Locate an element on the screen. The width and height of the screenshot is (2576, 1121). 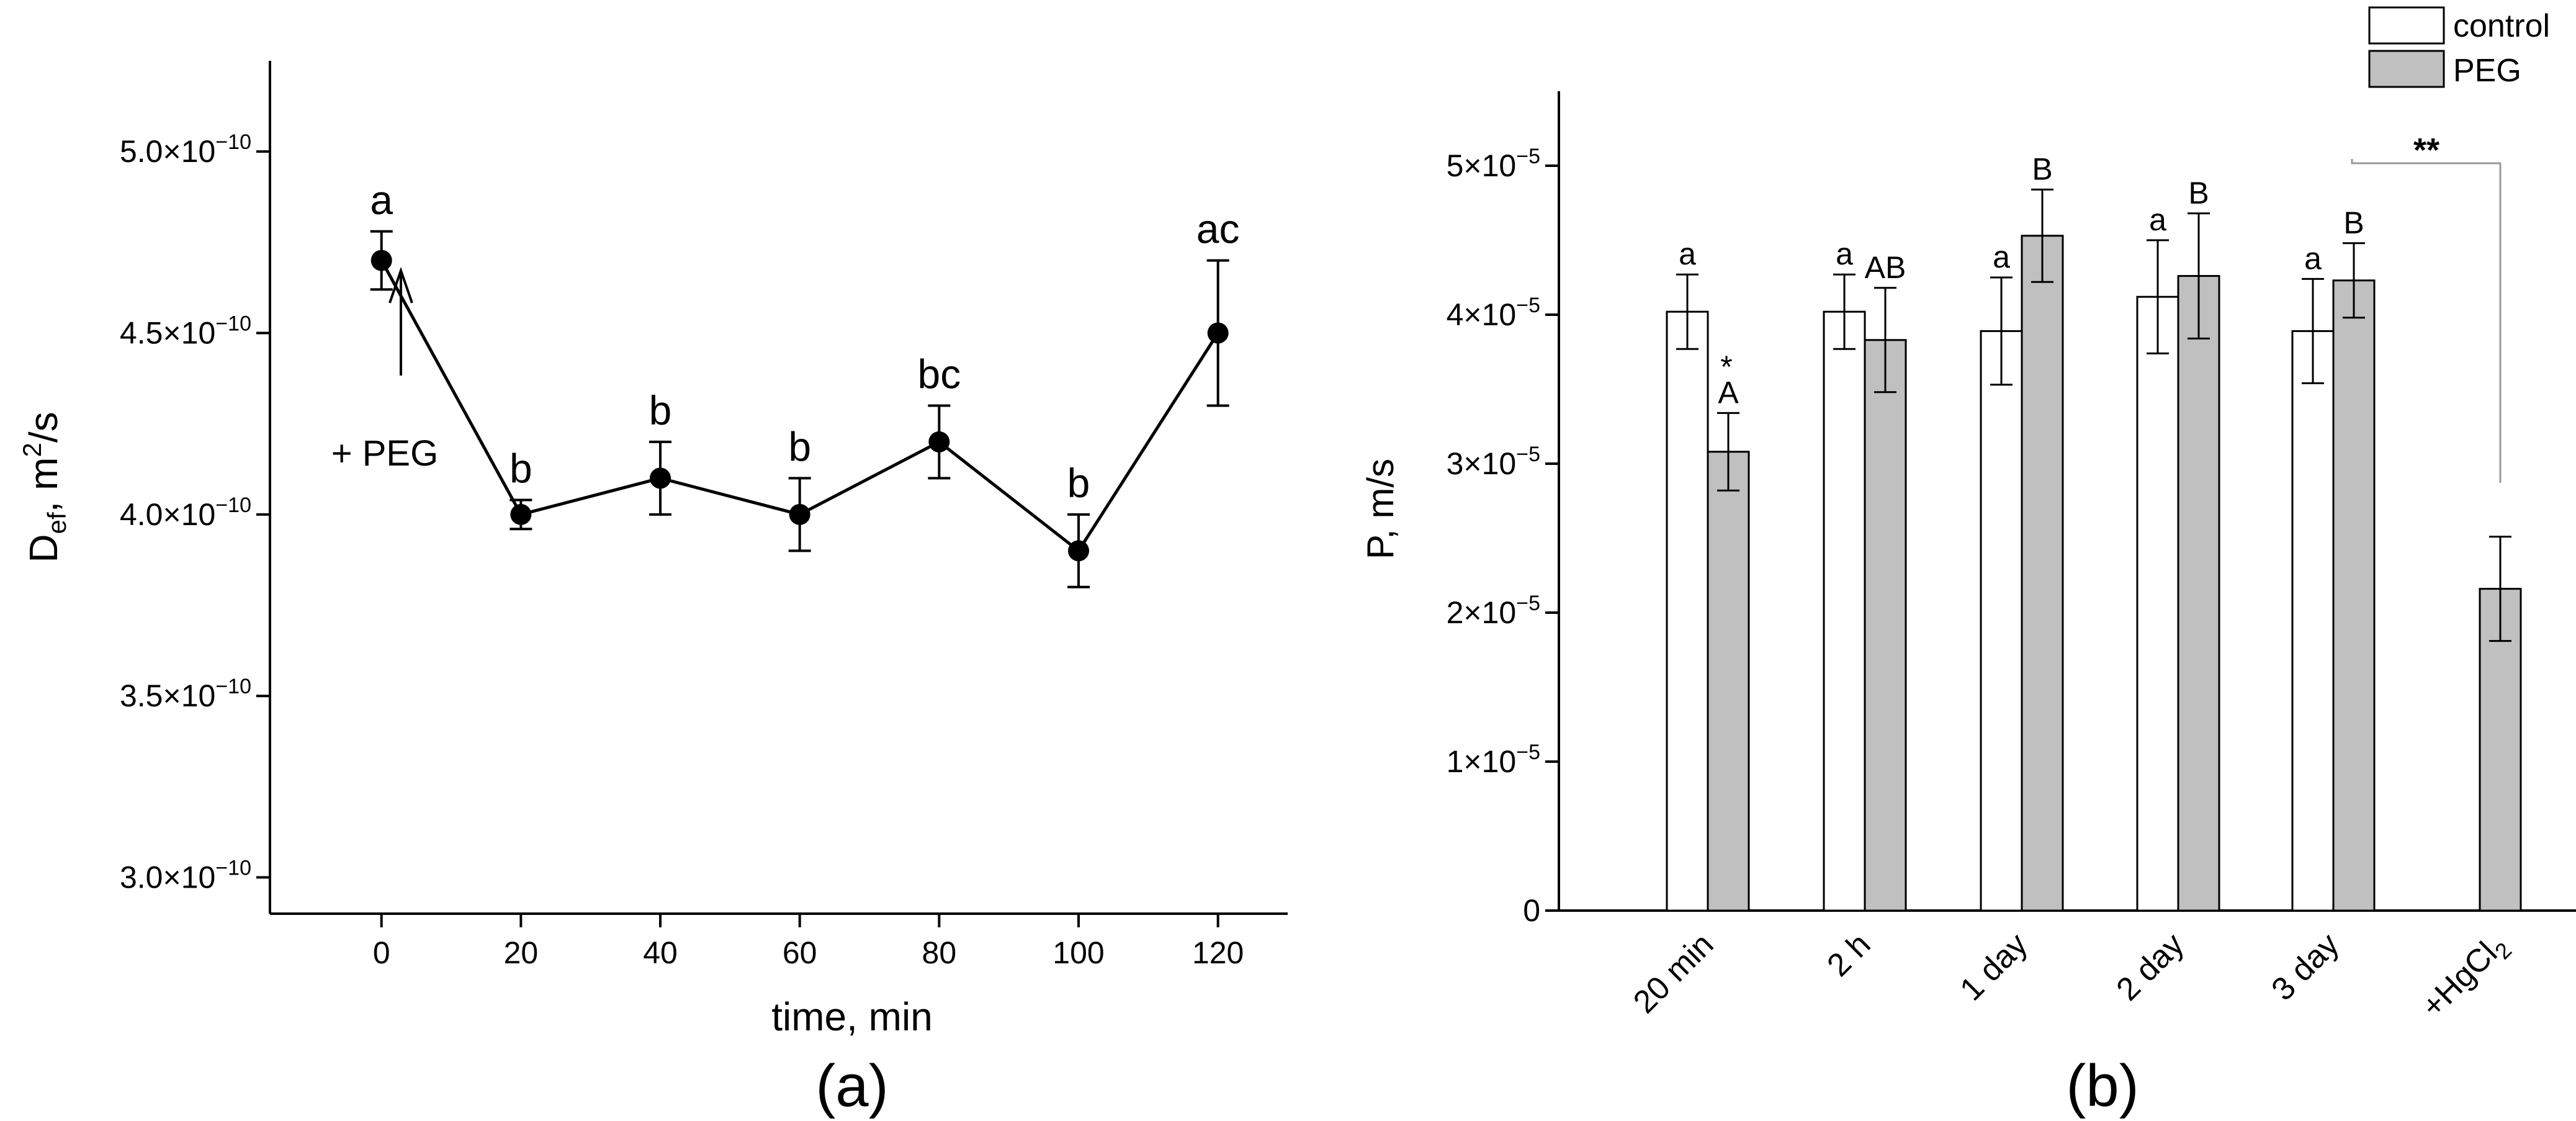
category-label: 3 day is located at coordinates (2305, 966).